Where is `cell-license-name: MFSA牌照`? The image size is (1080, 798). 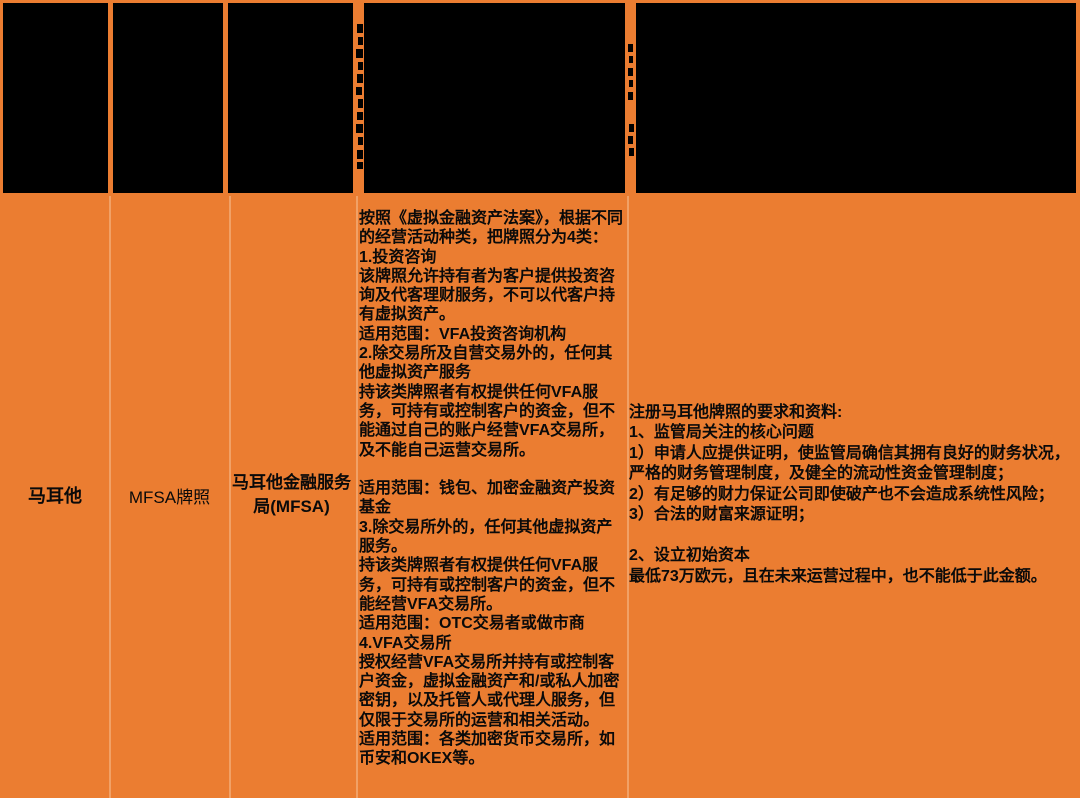 cell-license-name: MFSA牌照 is located at coordinates (169, 497).